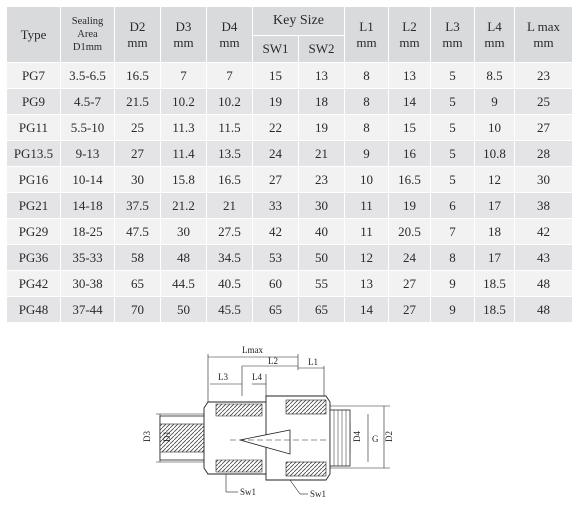 The height and width of the screenshot is (506, 578). I want to click on clamp-claw, so click(265, 442).